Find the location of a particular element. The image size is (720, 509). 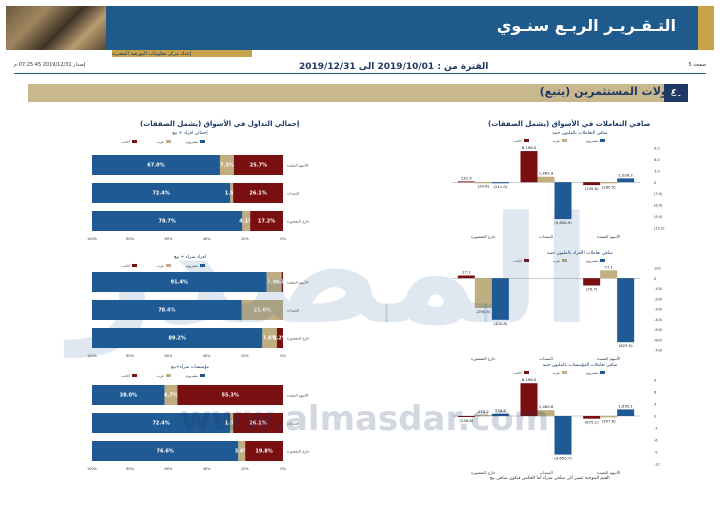

y-tick-label: (6.0) is located at coordinates (658, 206).